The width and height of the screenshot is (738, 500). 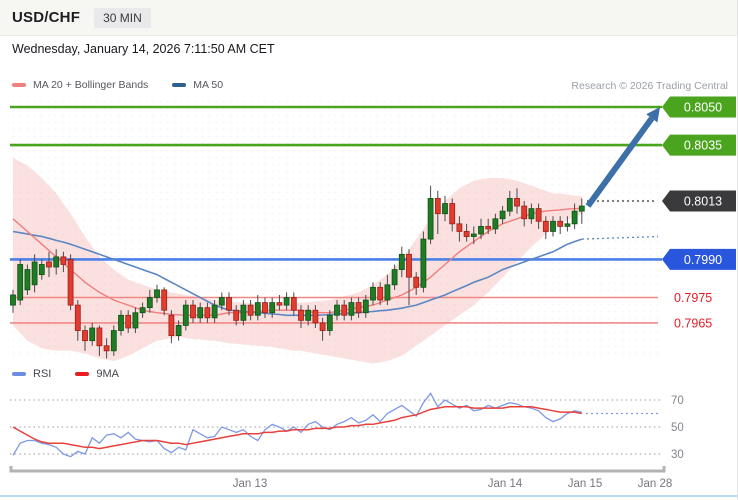 I want to click on price-label-text-0.7975: 0.7975, so click(x=693, y=298).